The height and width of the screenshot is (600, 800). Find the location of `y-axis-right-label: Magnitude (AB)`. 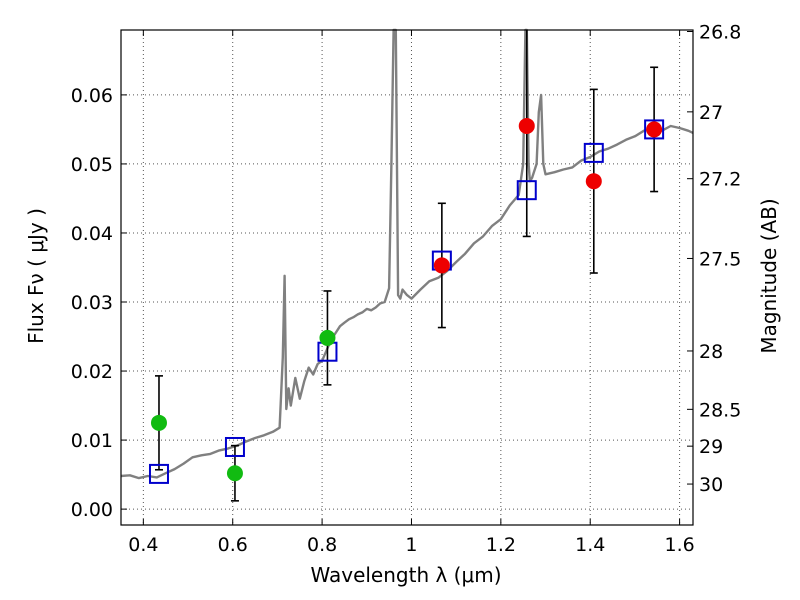

y-axis-right-label: Magnitude (AB) is located at coordinates (769, 275).